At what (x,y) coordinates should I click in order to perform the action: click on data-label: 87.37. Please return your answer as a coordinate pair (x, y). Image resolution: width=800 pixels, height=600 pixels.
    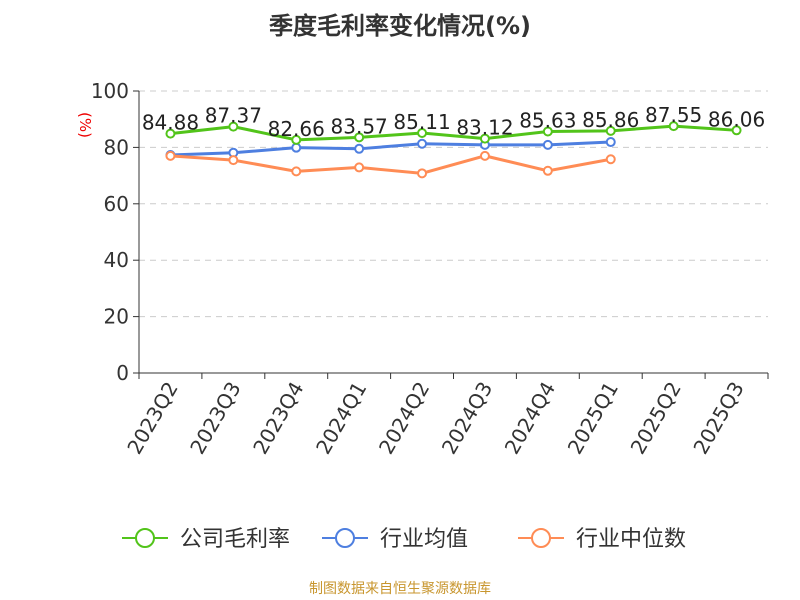
    Looking at the image, I should click on (233, 116).